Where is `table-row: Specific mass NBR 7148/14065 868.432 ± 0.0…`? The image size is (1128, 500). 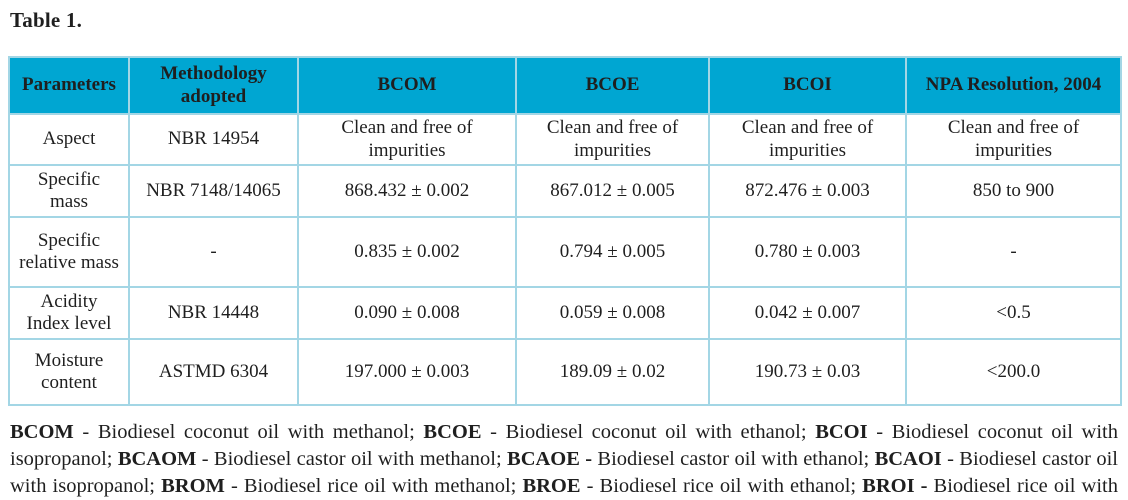 table-row: Specific mass NBR 7148/14065 868.432 ± 0.0… is located at coordinates (565, 191).